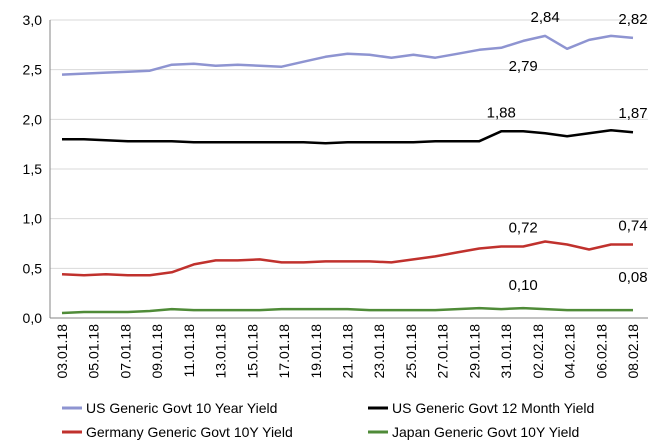 The height and width of the screenshot is (445, 660). Describe the element at coordinates (316, 351) in the screenshot. I see `x-tick-label: 19.01.18` at that location.